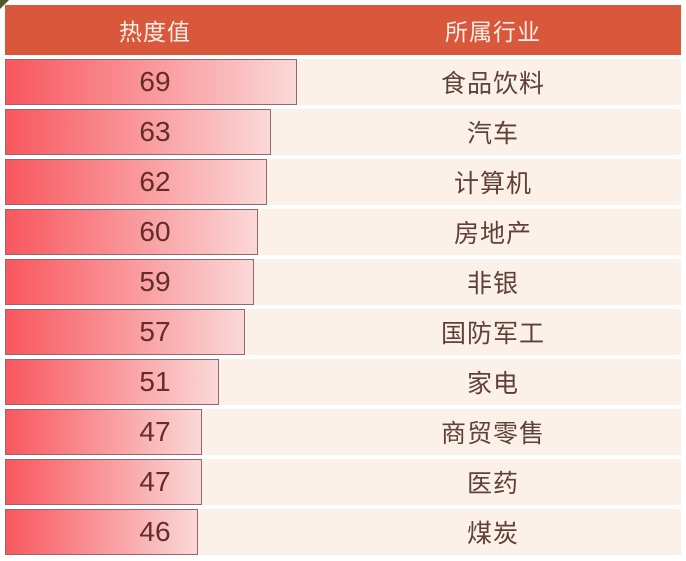  Describe the element at coordinates (343, 182) in the screenshot. I see `table-row: 62 计算机` at that location.